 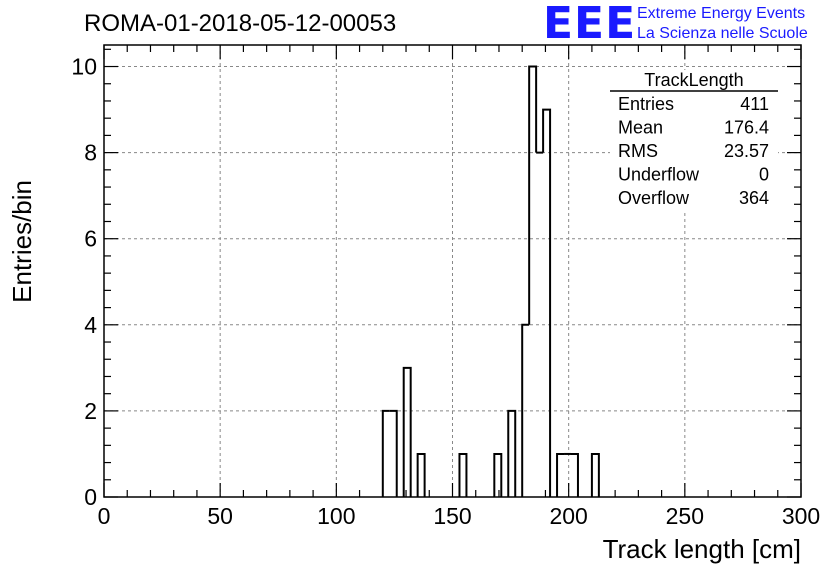 I want to click on y-tick-label: 6, so click(x=90, y=239).